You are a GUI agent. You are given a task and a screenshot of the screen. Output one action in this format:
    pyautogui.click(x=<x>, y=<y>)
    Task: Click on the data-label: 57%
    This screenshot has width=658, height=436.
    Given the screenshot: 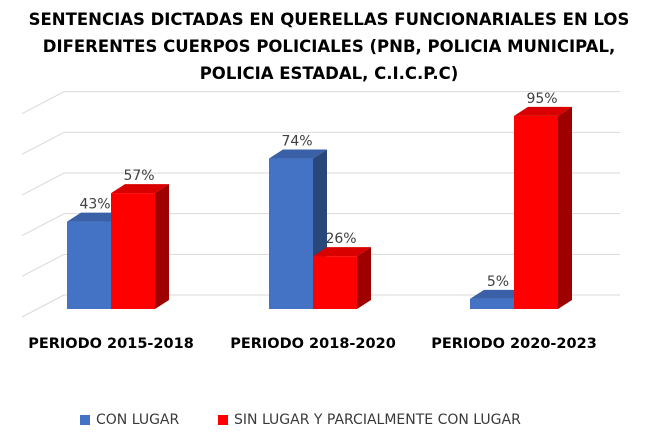 What is the action you would take?
    pyautogui.click(x=138, y=176)
    